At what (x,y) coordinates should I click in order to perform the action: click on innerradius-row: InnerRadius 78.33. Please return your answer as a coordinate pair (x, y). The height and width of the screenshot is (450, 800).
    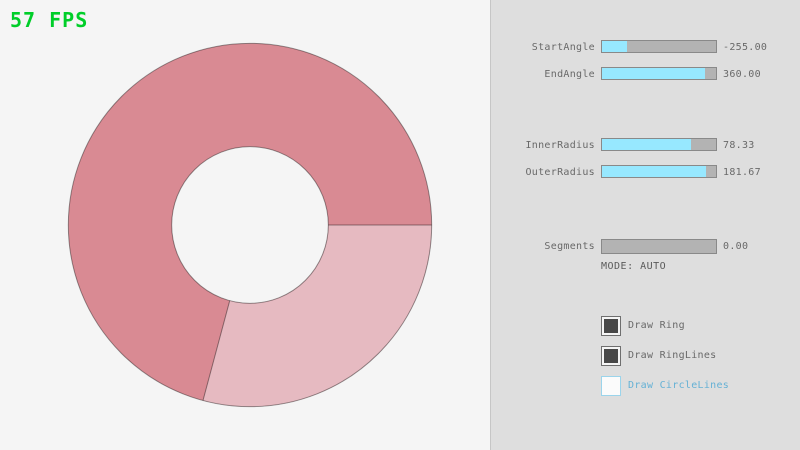
    Looking at the image, I should click on (645, 146).